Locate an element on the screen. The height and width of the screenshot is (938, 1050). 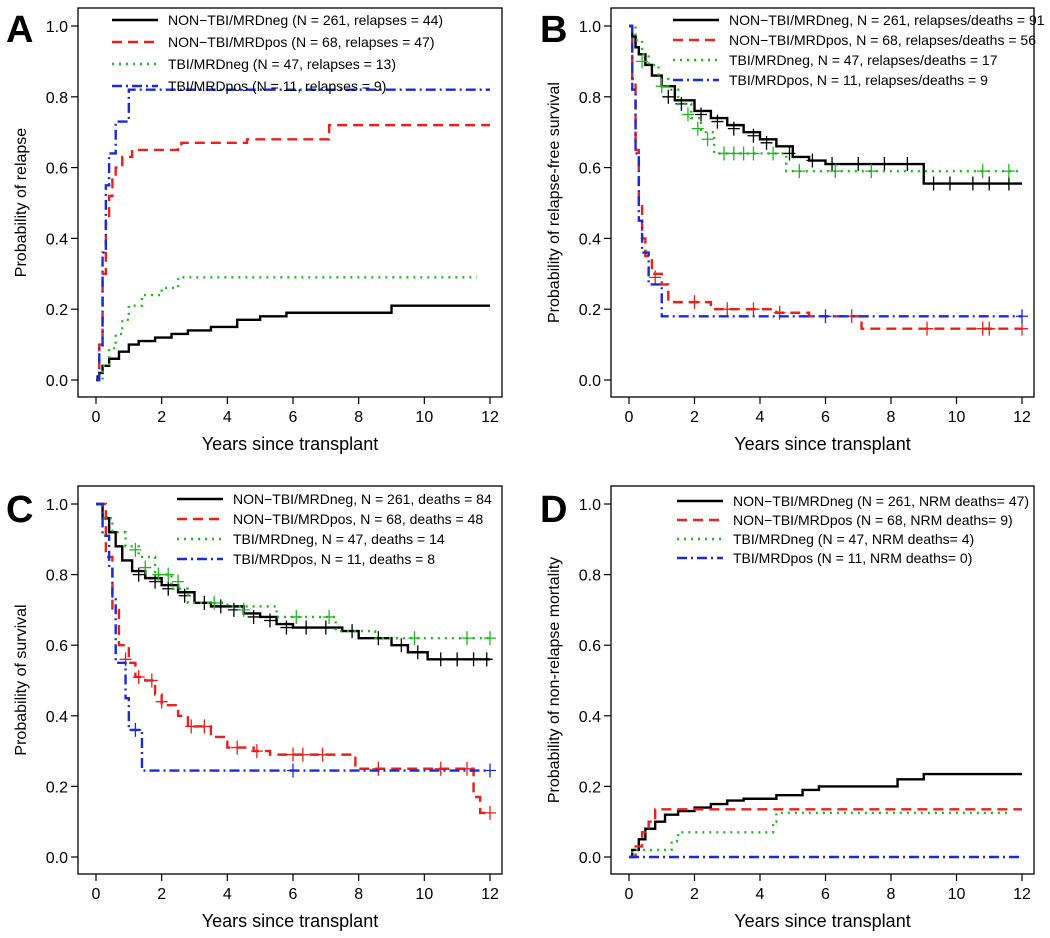
y-axis-label: Probability of non-relapse mortality is located at coordinates (554, 680).